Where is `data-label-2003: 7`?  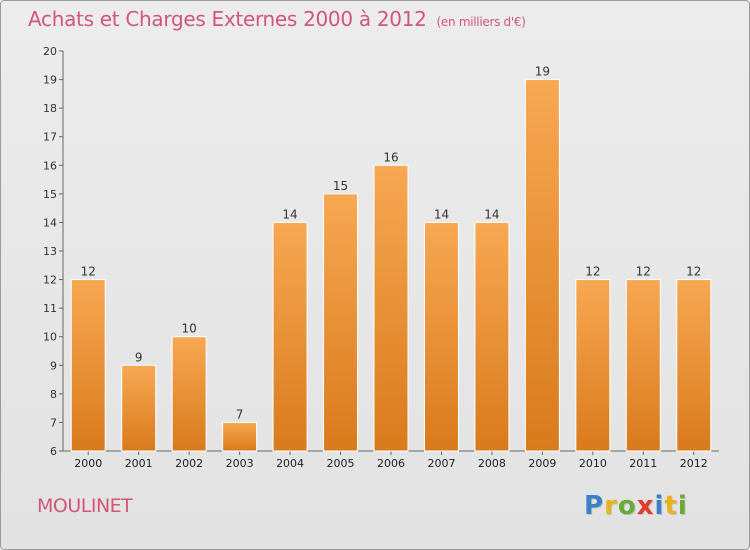 data-label-2003: 7 is located at coordinates (240, 414).